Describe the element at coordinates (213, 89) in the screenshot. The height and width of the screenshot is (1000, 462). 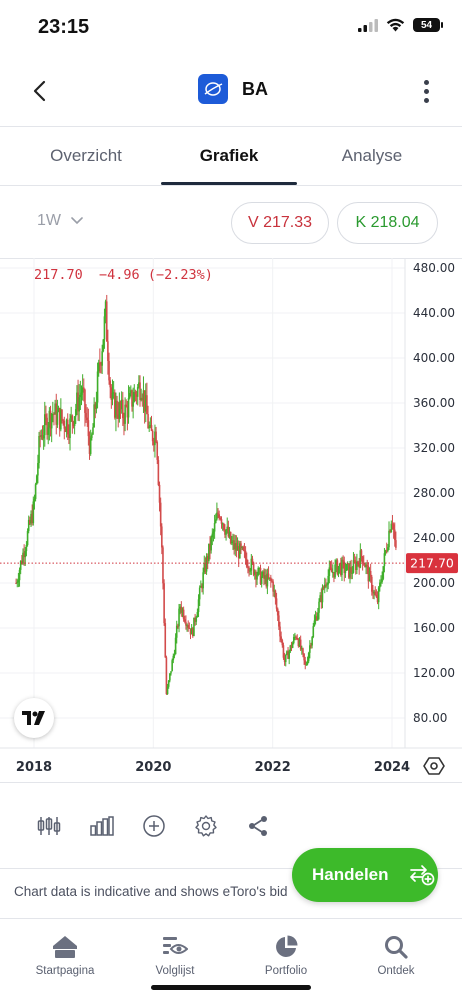
I see `boeing-logo` at that location.